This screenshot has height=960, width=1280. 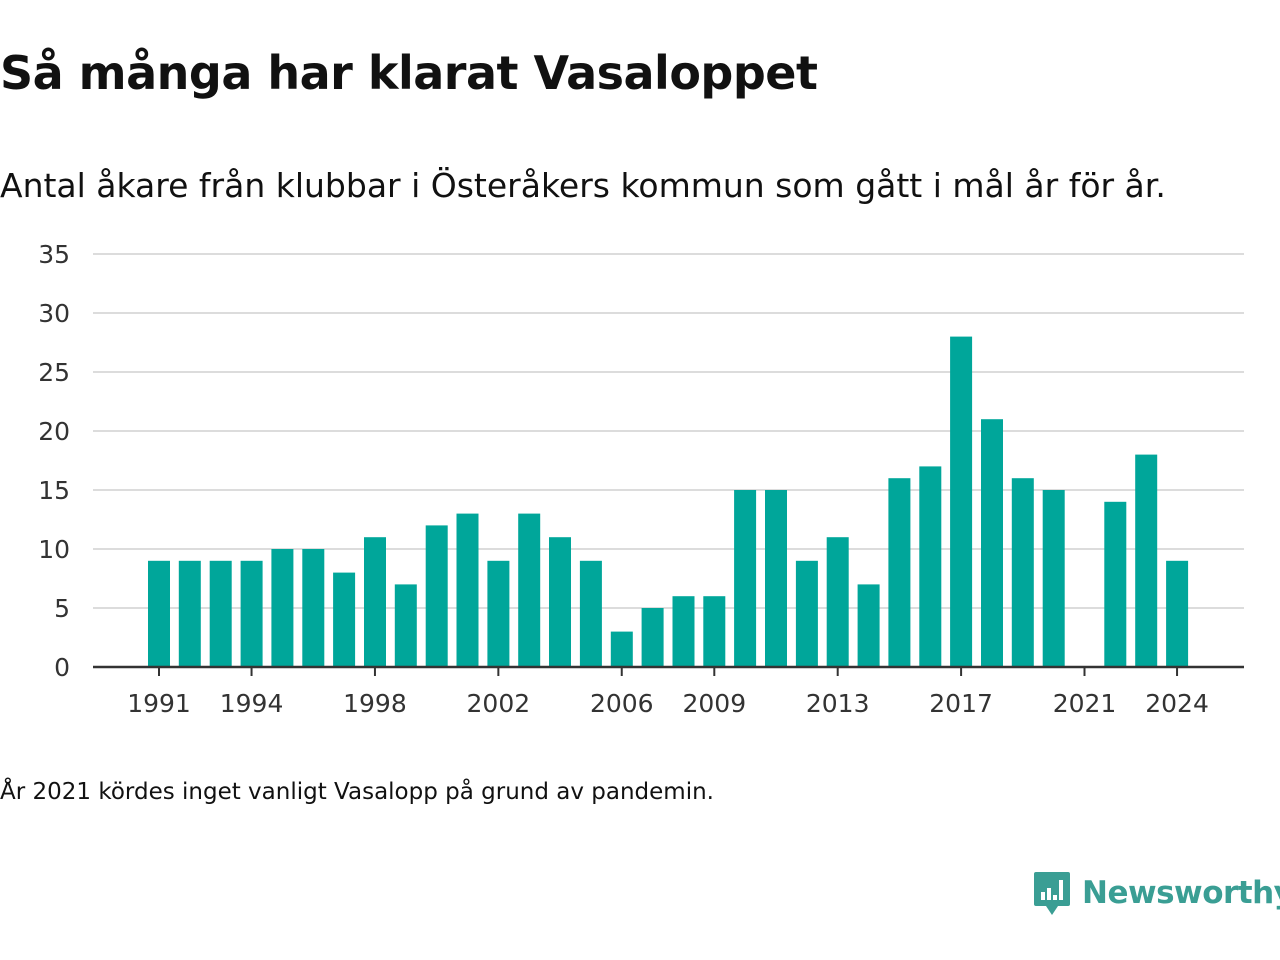 I want to click on x-tick-label: 2024, so click(x=1177, y=703).